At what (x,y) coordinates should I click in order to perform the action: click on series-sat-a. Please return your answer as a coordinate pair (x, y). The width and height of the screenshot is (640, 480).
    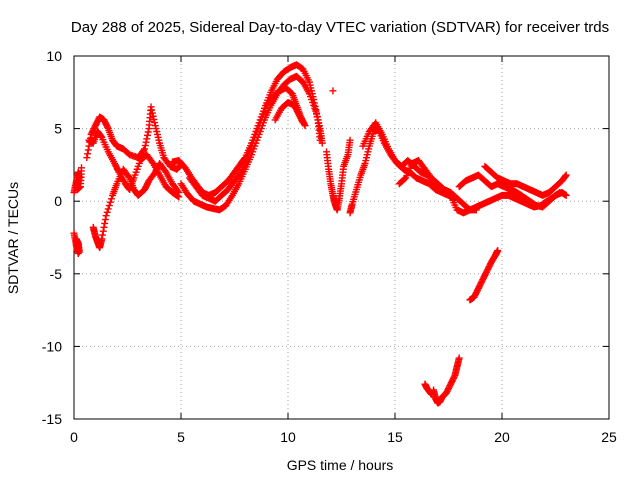
    Looking at the image, I should click on (76, 243).